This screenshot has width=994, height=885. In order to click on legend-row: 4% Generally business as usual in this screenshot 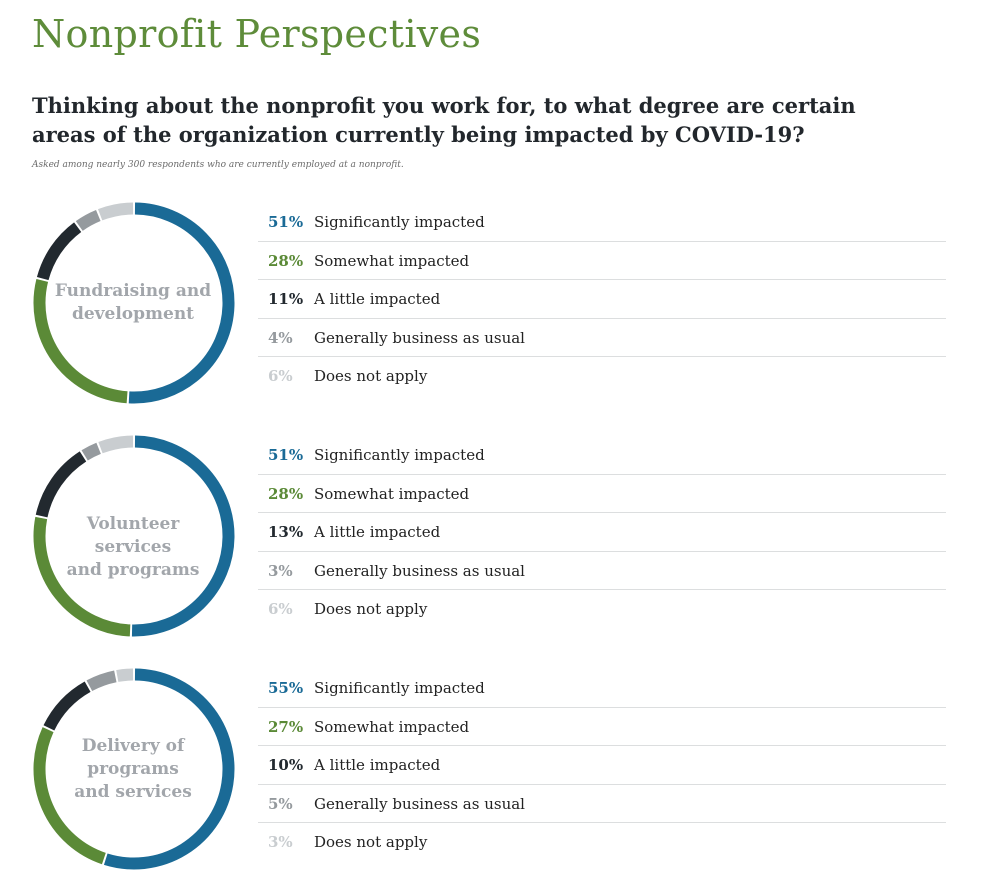, I will do `click(602, 338)`.